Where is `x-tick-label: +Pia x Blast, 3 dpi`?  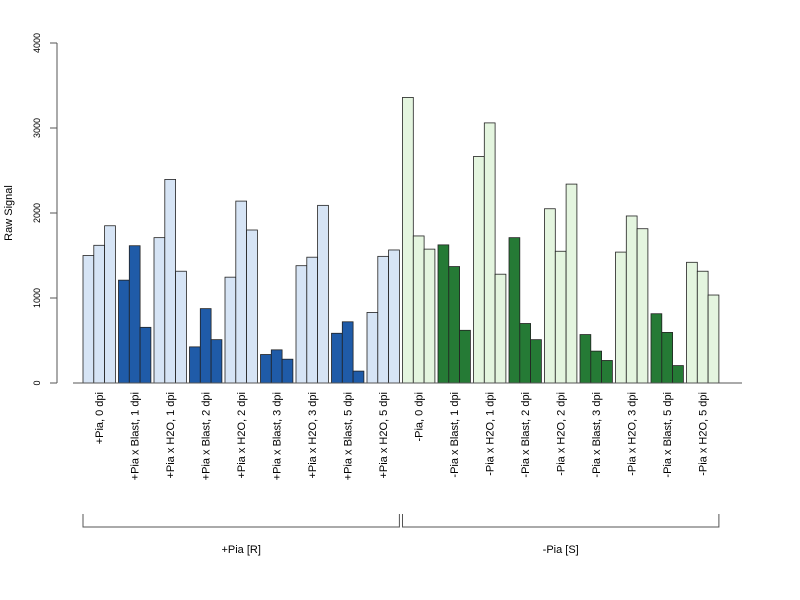
x-tick-label: +Pia x Blast, 3 dpi is located at coordinates (278, 436).